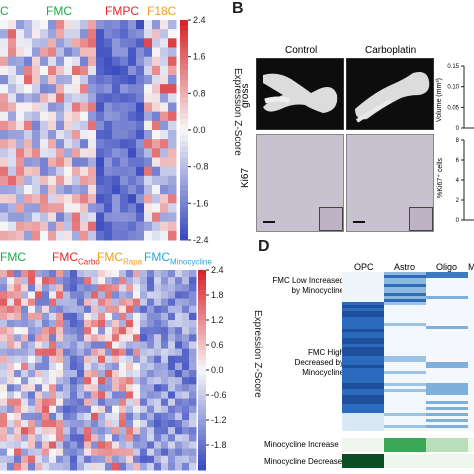  What do you see at coordinates (458, 161) in the screenshot?
I see `ki67-tick-label: 6` at bounding box center [458, 161].